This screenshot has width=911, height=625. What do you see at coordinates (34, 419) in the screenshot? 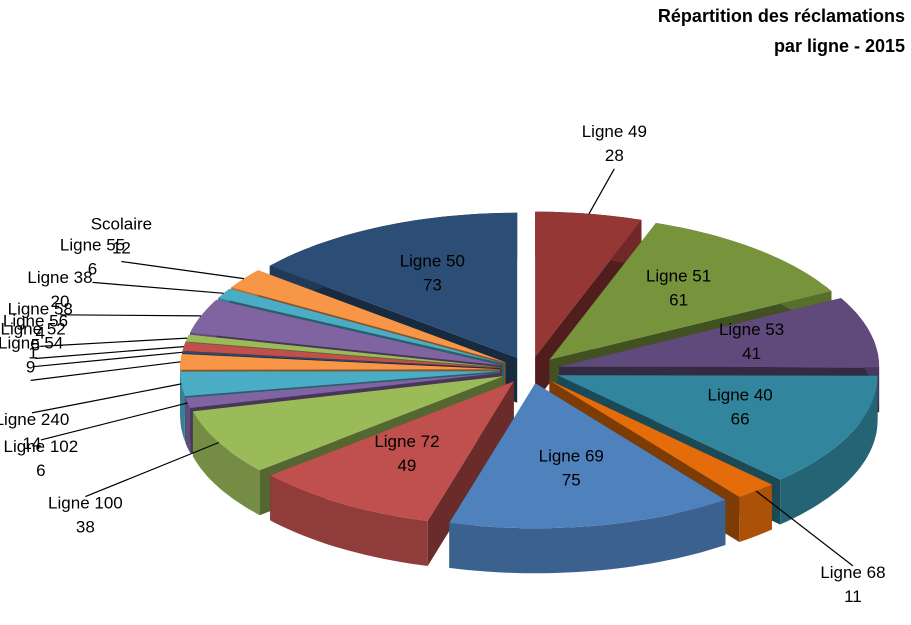
I see `data-label-name: Ligne 240` at bounding box center [34, 419].